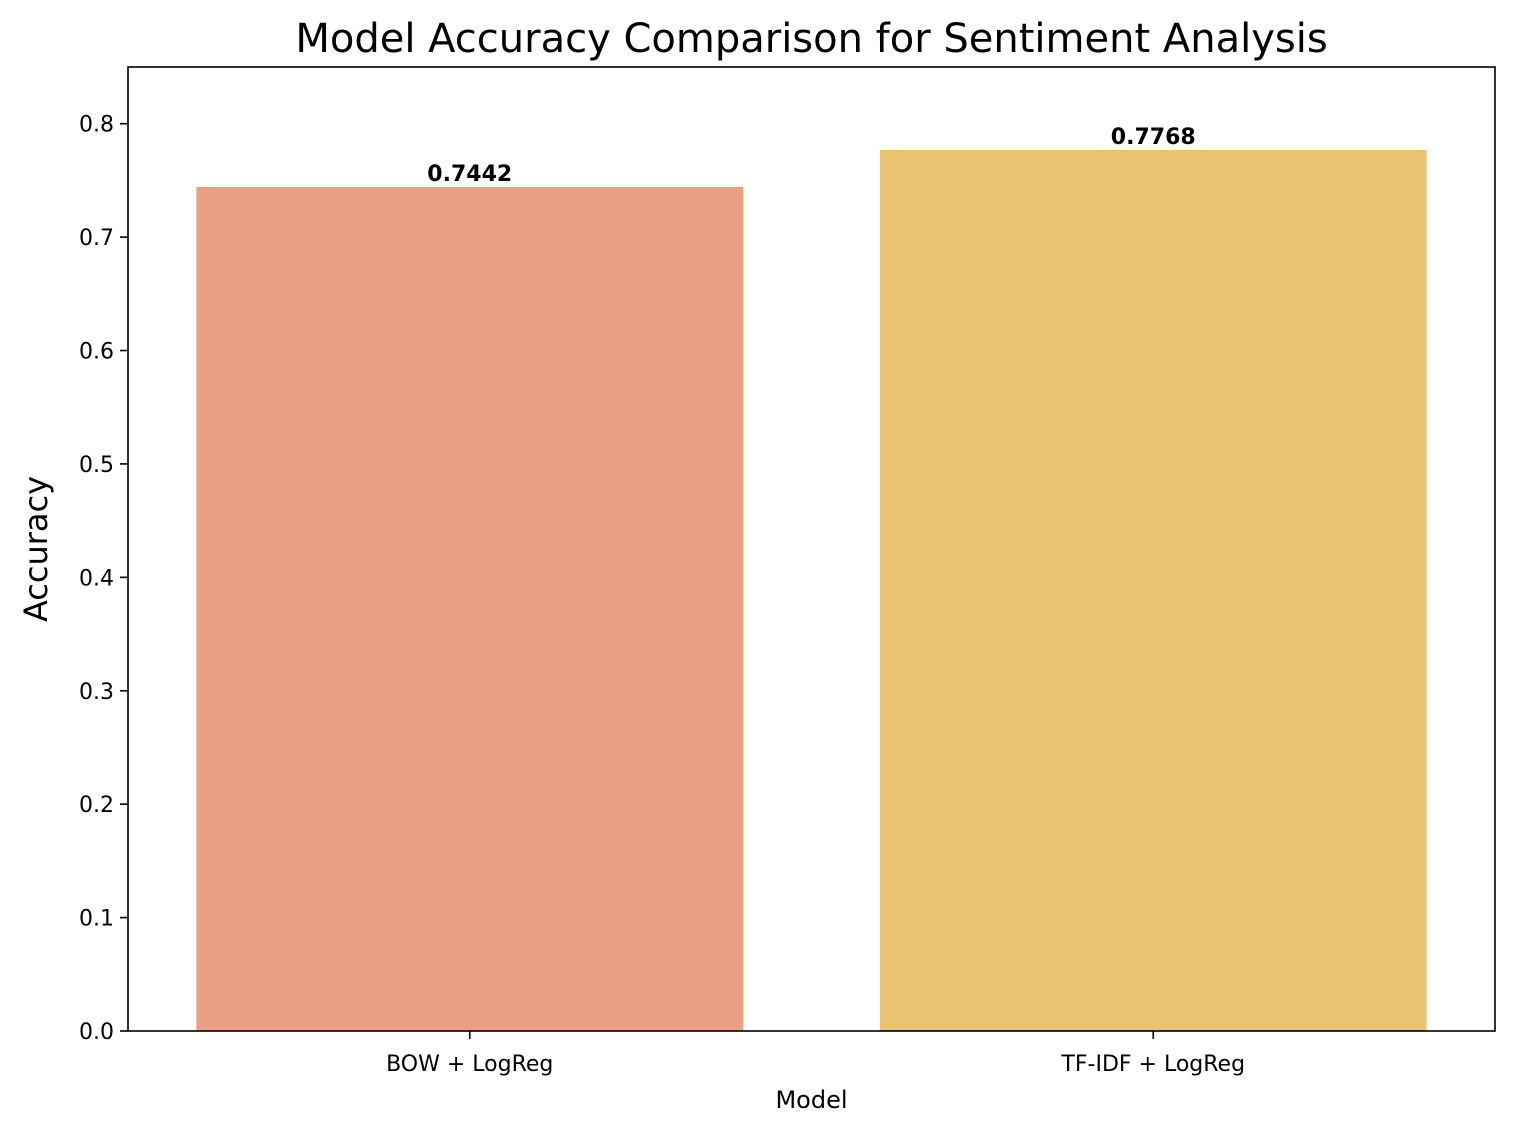  I want to click on y-tick-label: 0.5, so click(96, 465).